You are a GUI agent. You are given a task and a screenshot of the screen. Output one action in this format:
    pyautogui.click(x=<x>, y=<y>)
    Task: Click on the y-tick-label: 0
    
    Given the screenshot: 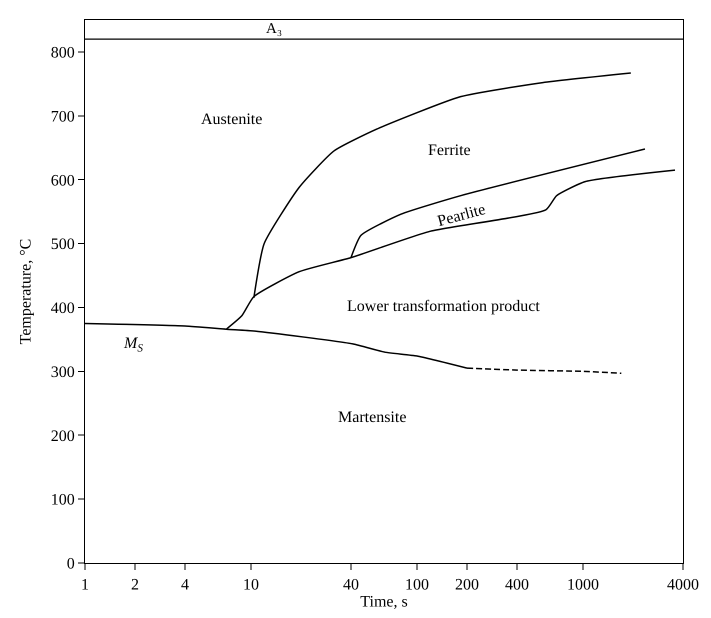 What is the action you would take?
    pyautogui.click(x=70, y=564)
    